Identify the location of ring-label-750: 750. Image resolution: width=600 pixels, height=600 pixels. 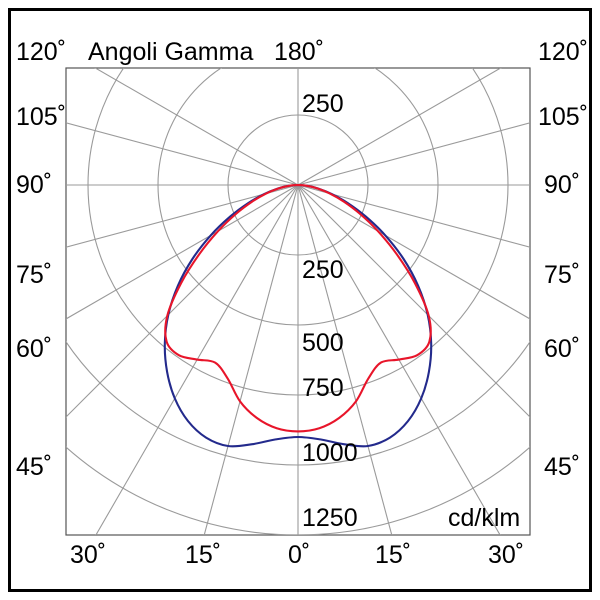
(323, 388).